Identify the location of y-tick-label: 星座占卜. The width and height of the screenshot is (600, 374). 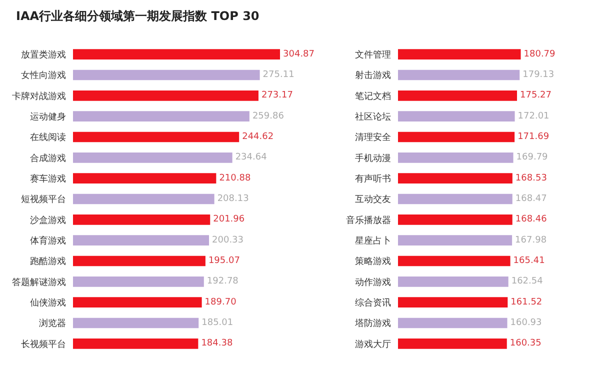
(373, 240).